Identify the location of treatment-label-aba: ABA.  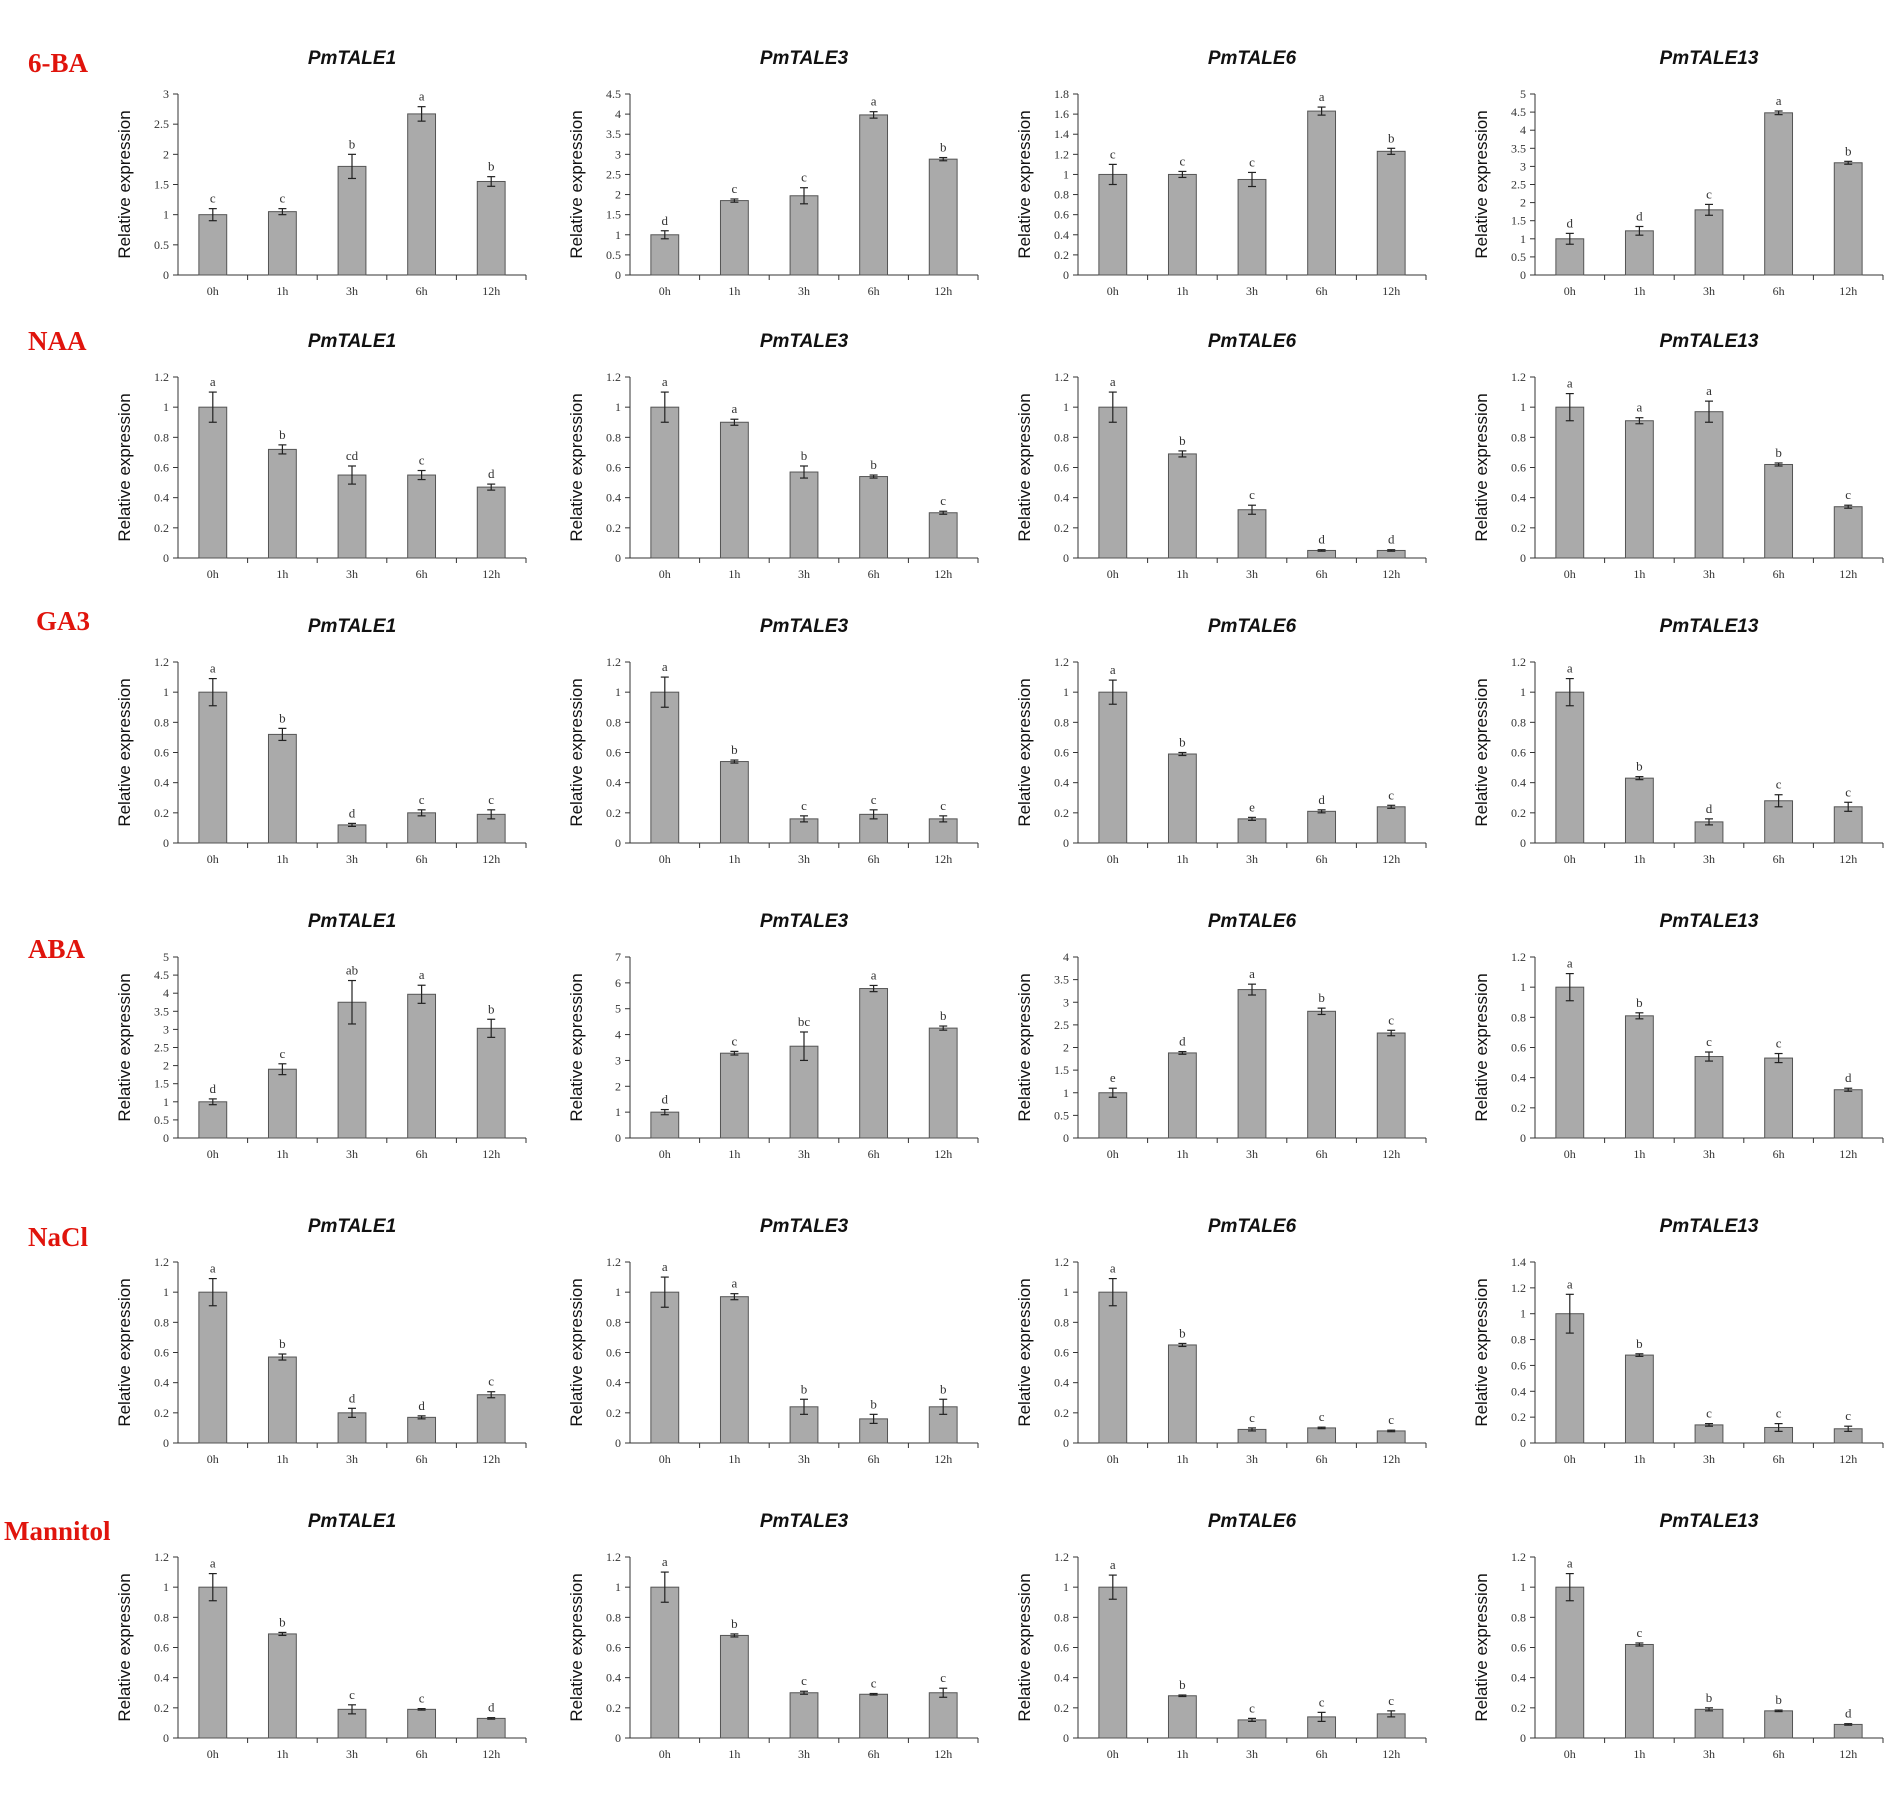
(57, 949).